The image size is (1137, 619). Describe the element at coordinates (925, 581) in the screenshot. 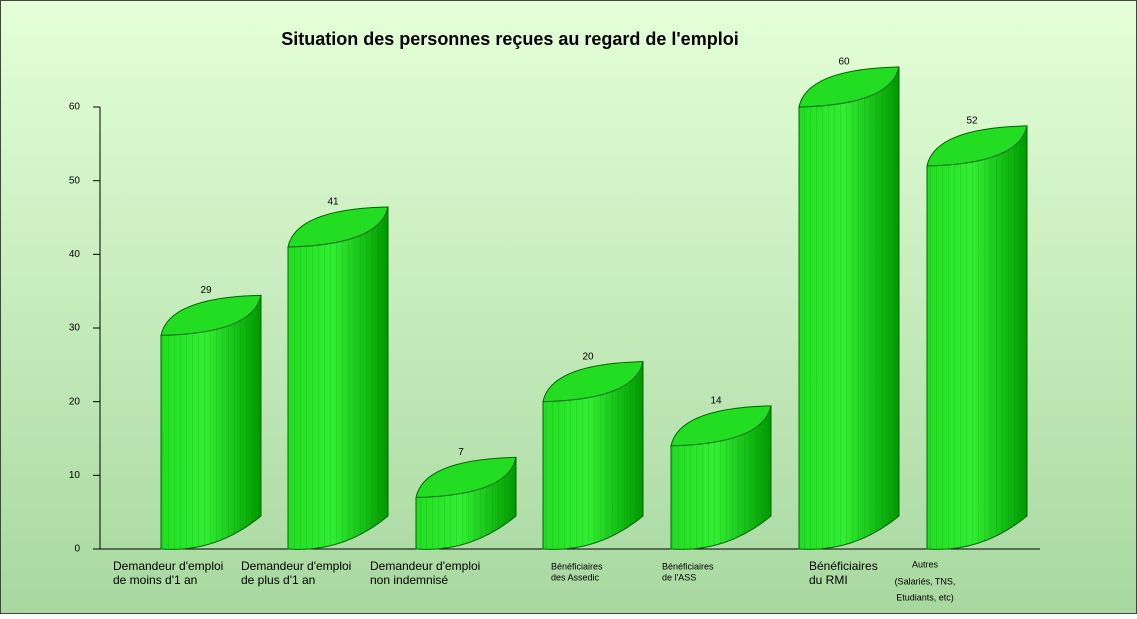

I see `x-tick-label: (Salariés, TNS,` at that location.